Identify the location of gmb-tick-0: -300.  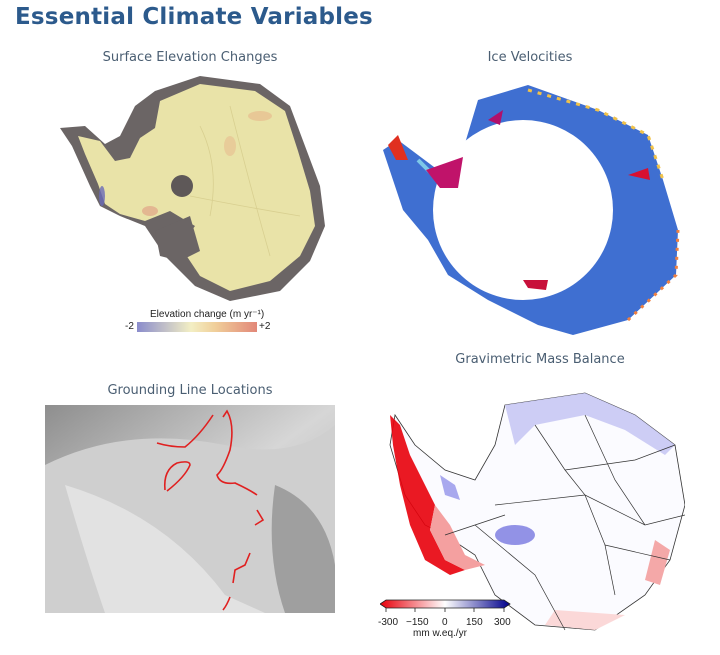
(388, 622).